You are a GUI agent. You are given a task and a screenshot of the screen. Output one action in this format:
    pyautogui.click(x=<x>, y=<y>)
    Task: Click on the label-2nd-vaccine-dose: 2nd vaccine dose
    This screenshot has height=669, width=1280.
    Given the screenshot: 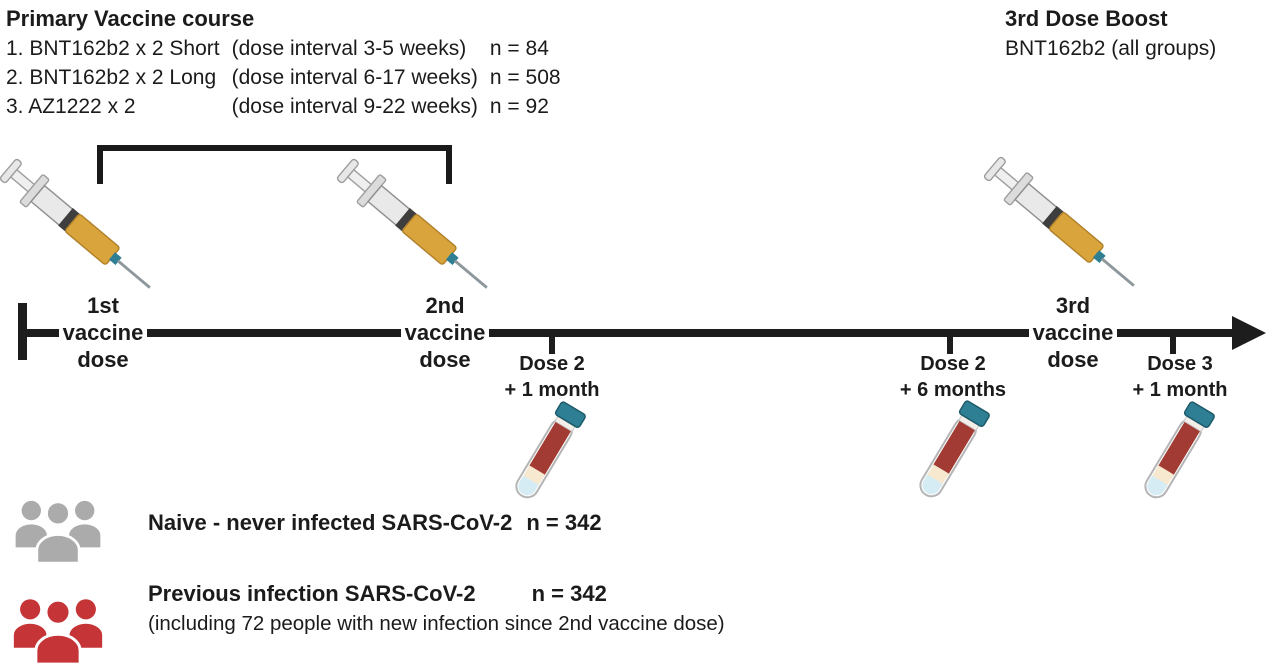 What is the action you would take?
    pyautogui.click(x=445, y=332)
    